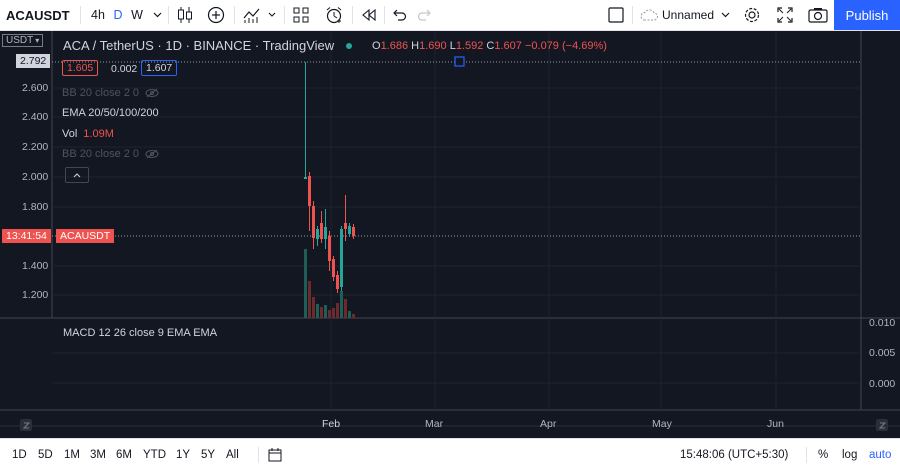 Image resolution: width=900 pixels, height=470 pixels. Describe the element at coordinates (154, 454) in the screenshot. I see `range-ytd: YTD` at that location.